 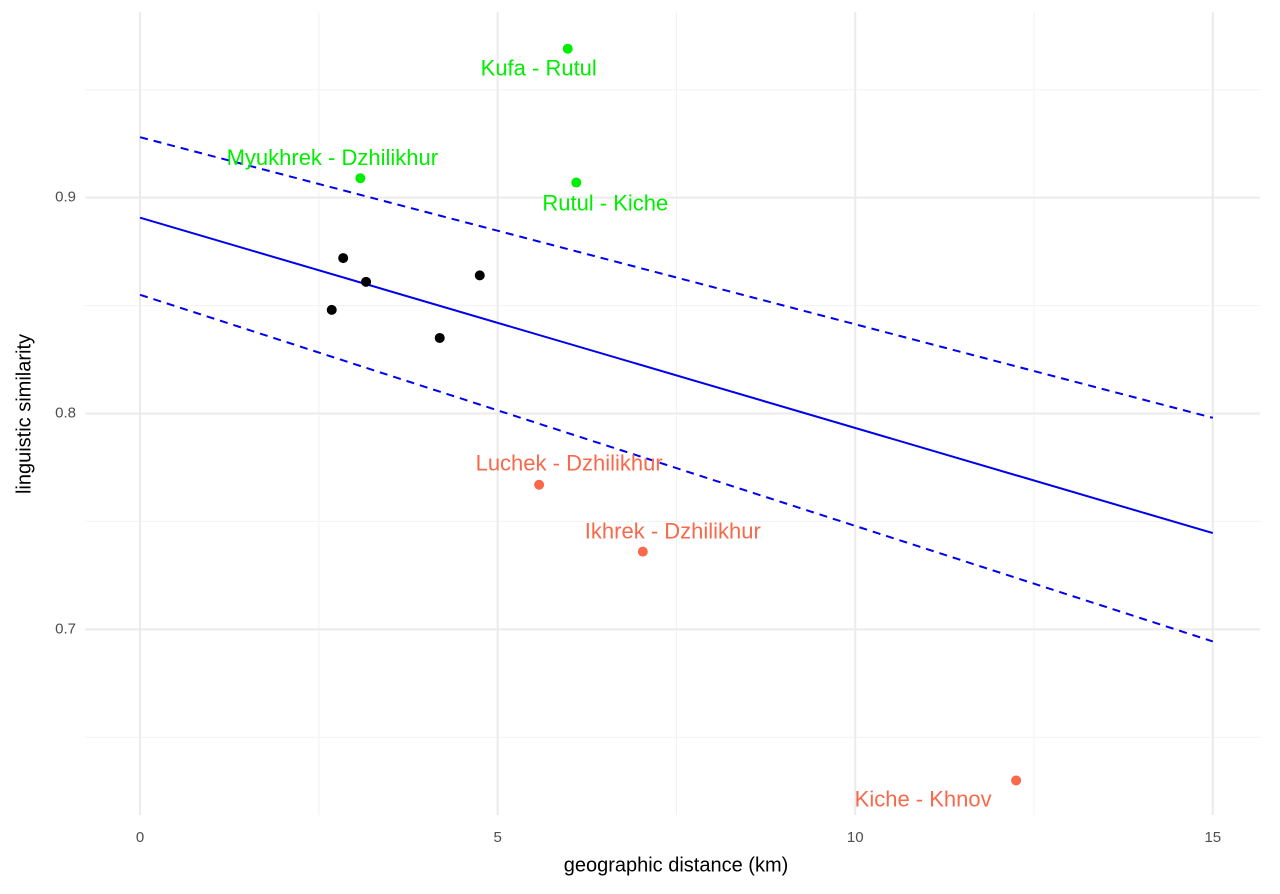 What do you see at coordinates (1212, 837) in the screenshot?
I see `x-tick-label: 15` at bounding box center [1212, 837].